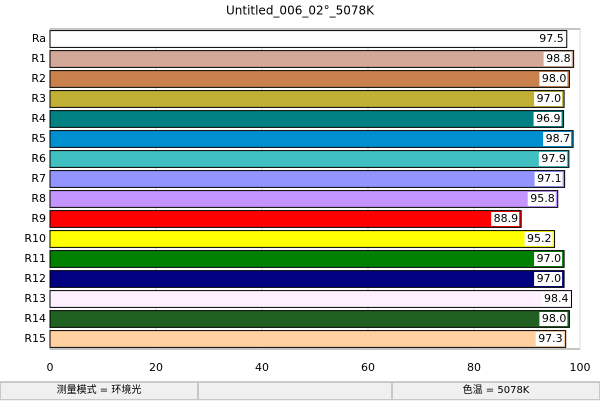 The width and height of the screenshot is (600, 401). I want to click on y-tick-label: R3, so click(38, 98).